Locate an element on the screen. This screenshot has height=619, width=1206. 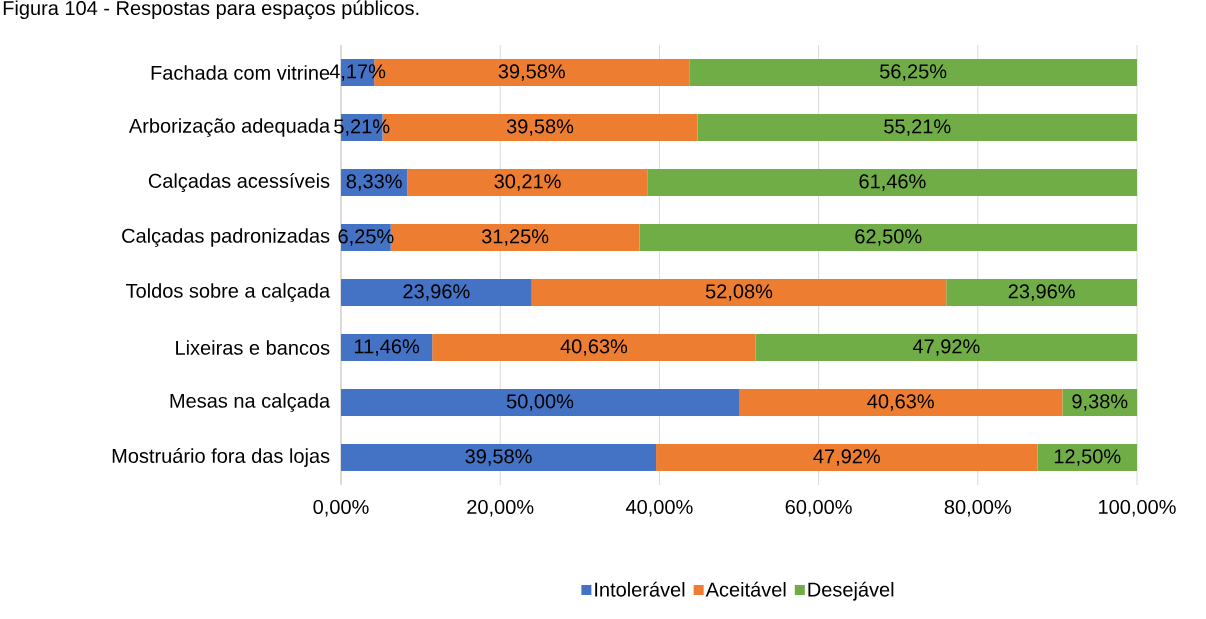
x-tick-label: 20,00% is located at coordinates (500, 508).